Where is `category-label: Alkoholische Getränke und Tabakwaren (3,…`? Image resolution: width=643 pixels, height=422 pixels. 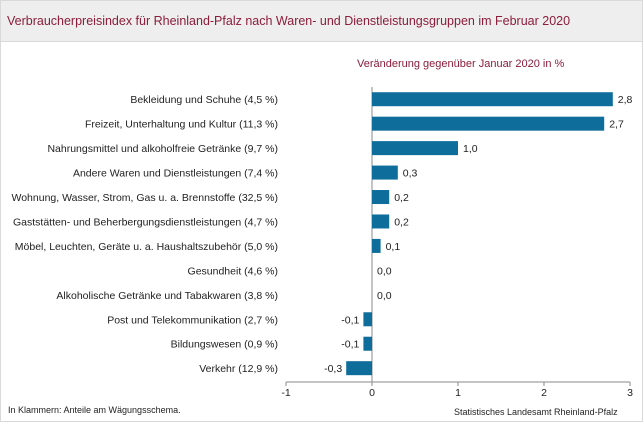 category-label: Alkoholische Getränke und Tabakwaren (3,… is located at coordinates (167, 296).